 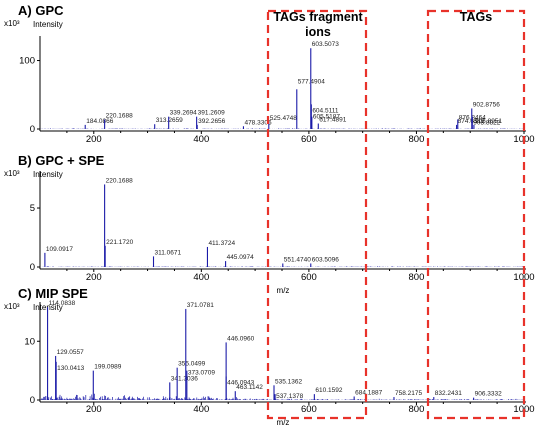 What do you see at coordinates (240, 383) in the screenshot?
I see `peak-label: 446.0943` at bounding box center [240, 383].